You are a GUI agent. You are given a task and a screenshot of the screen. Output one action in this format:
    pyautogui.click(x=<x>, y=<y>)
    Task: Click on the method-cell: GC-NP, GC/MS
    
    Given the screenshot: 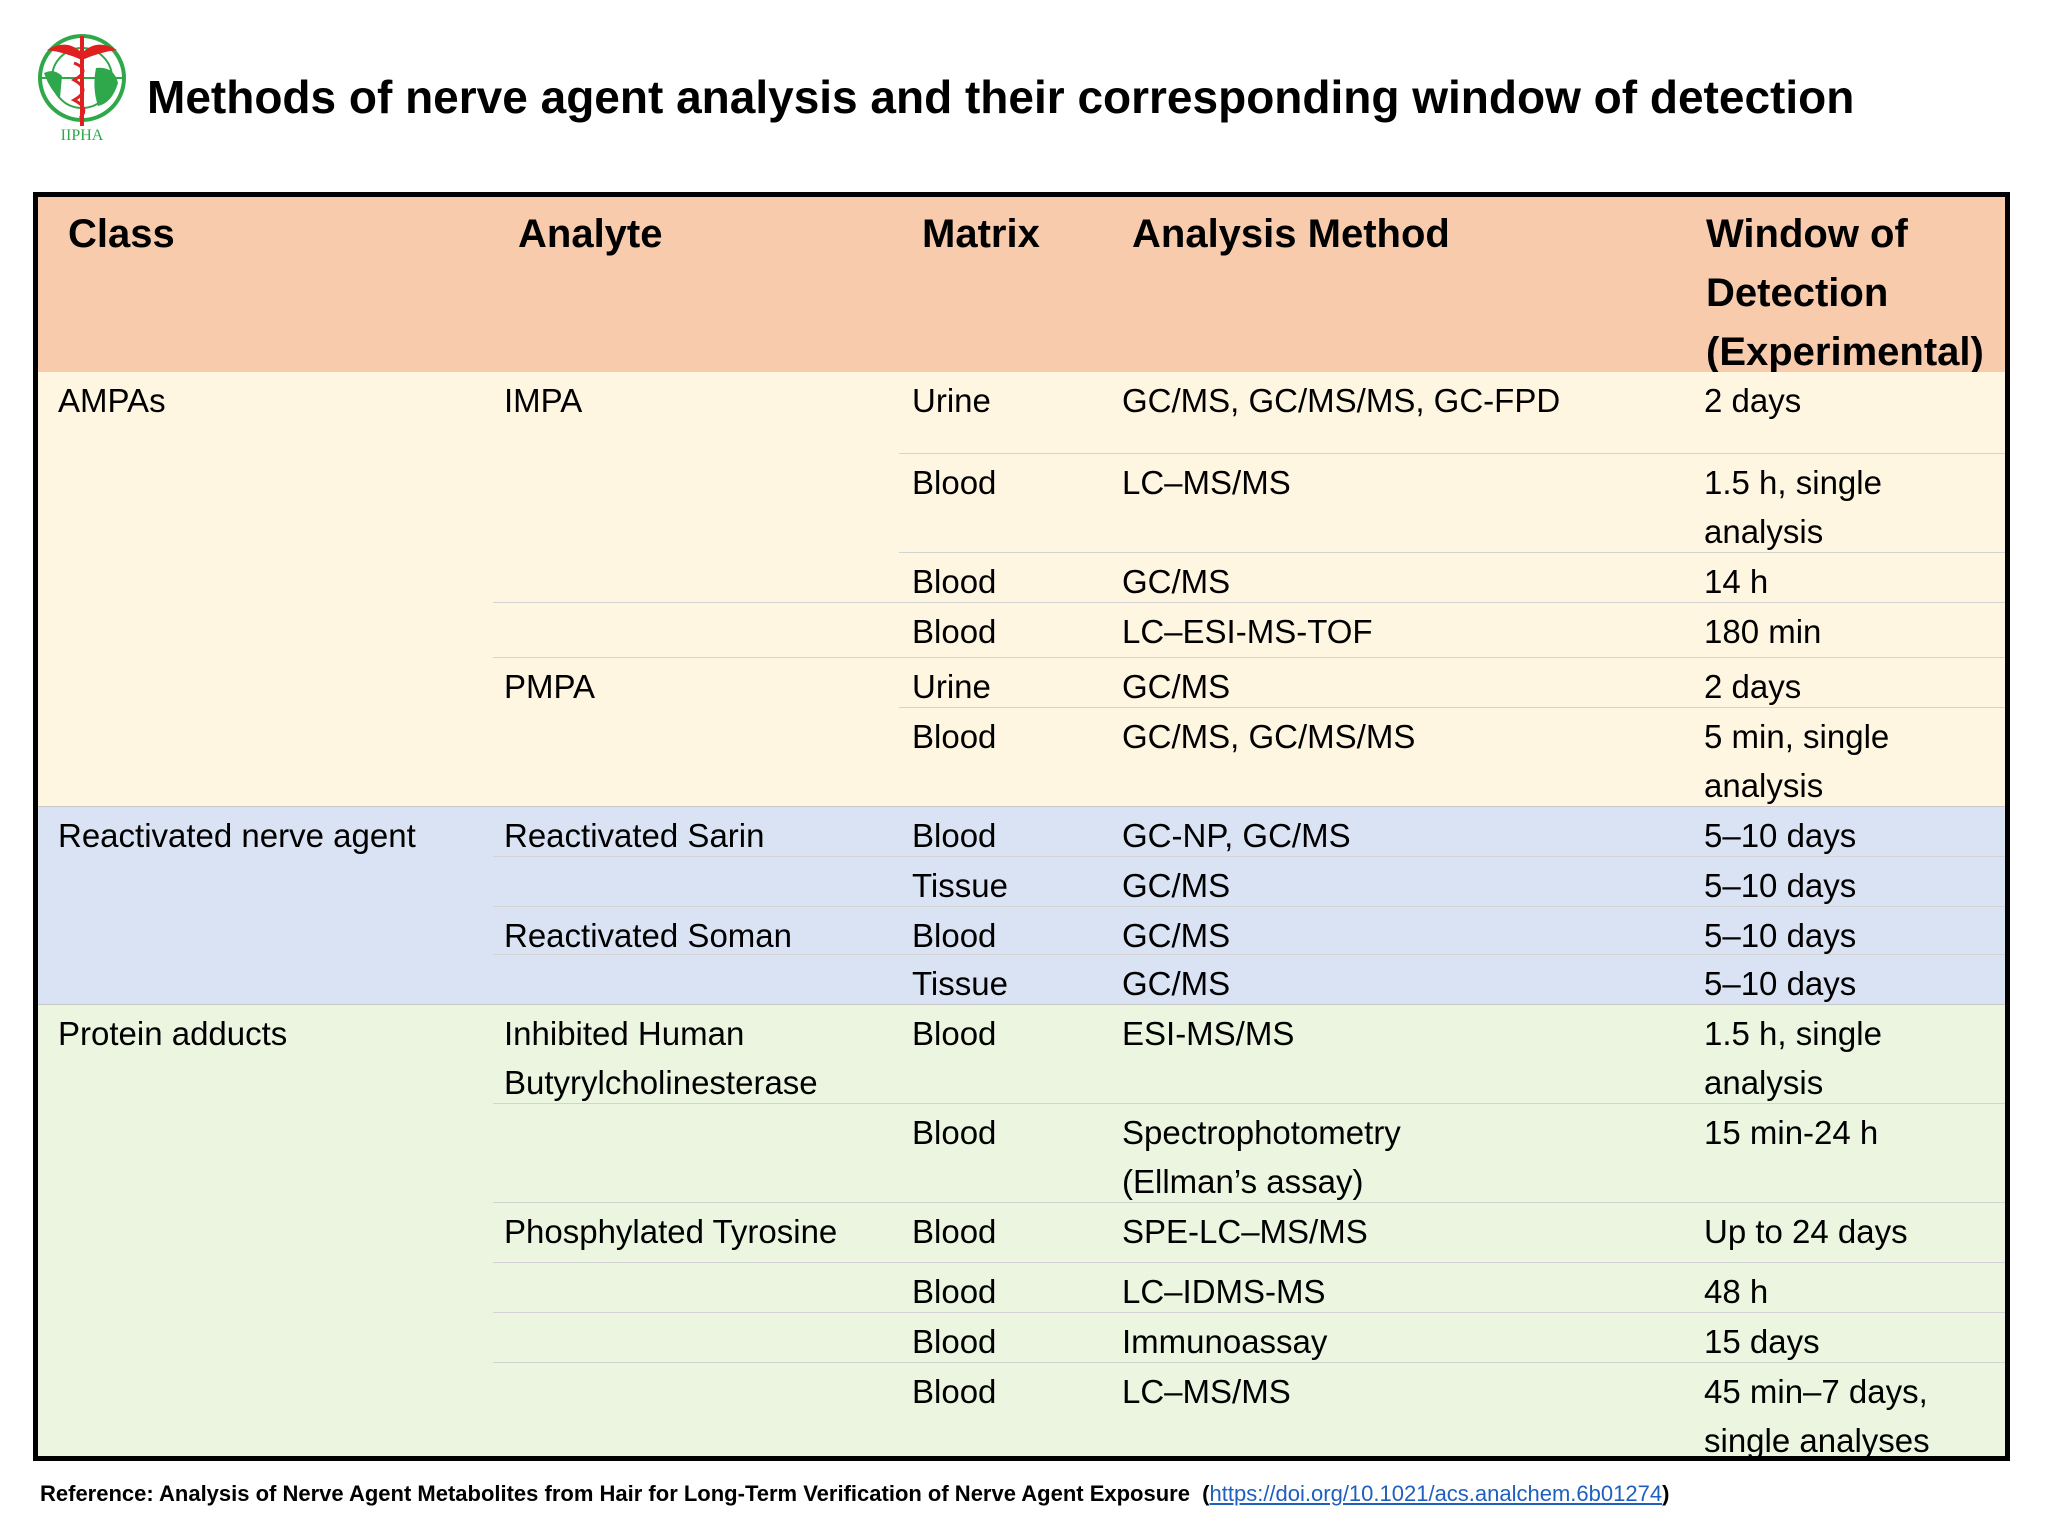 What is the action you would take?
    pyautogui.click(x=1236, y=835)
    